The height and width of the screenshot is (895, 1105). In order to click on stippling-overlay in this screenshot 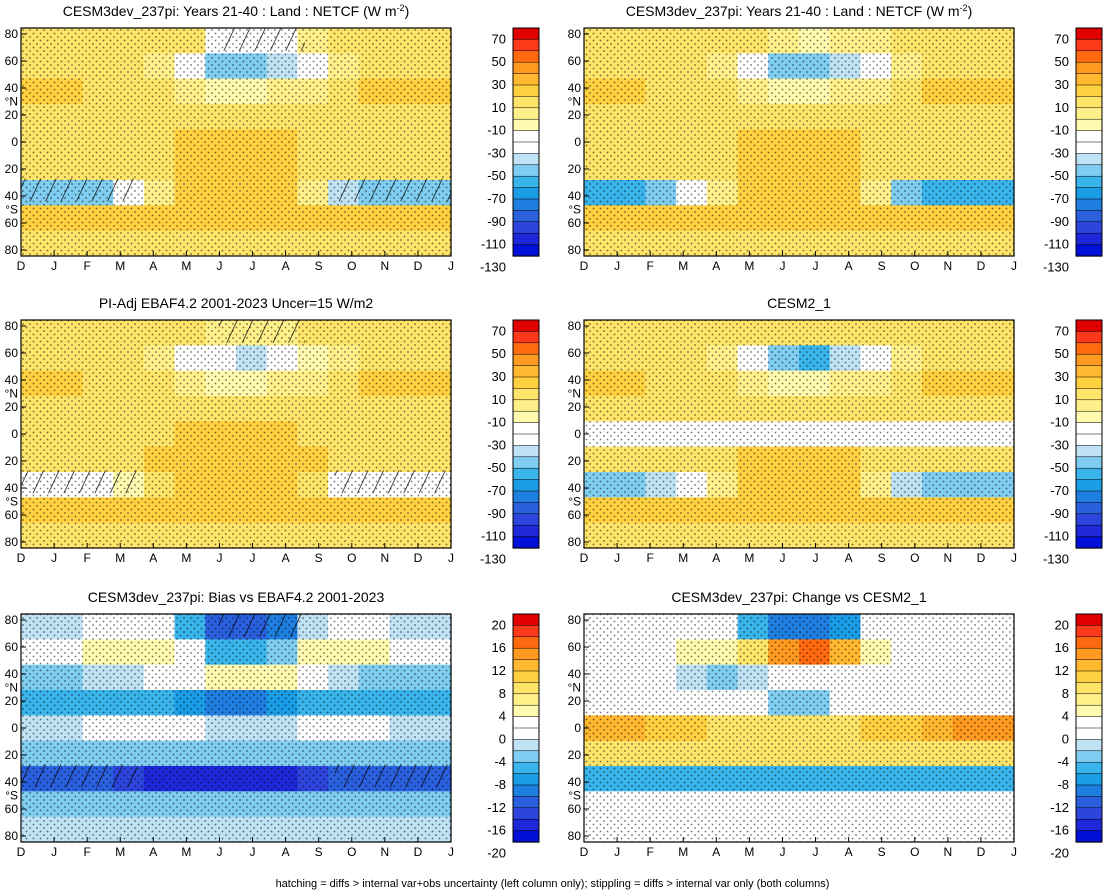, I will do `click(799, 728)`.